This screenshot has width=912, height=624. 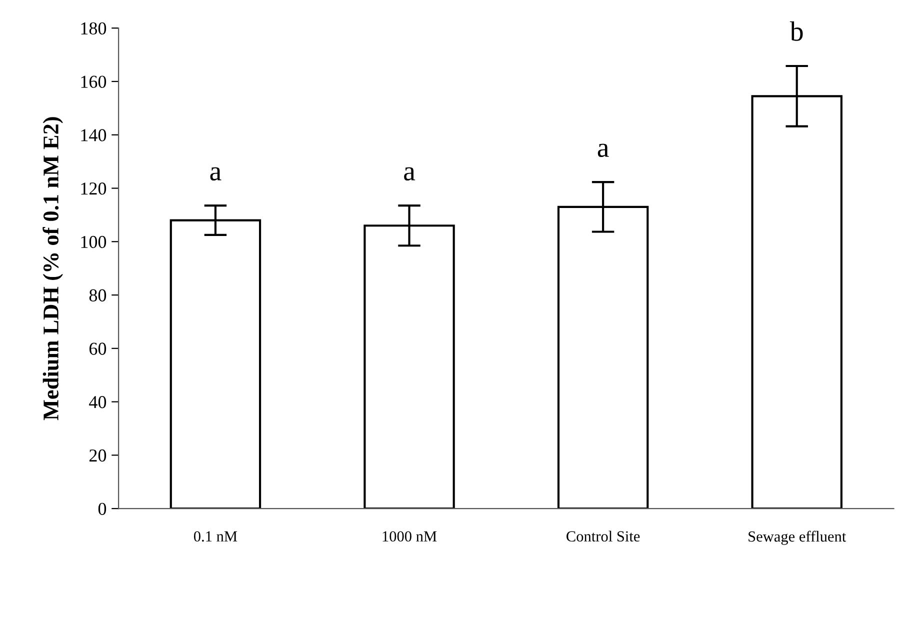 I want to click on x-tick-label: 0.1 nM, so click(x=216, y=536).